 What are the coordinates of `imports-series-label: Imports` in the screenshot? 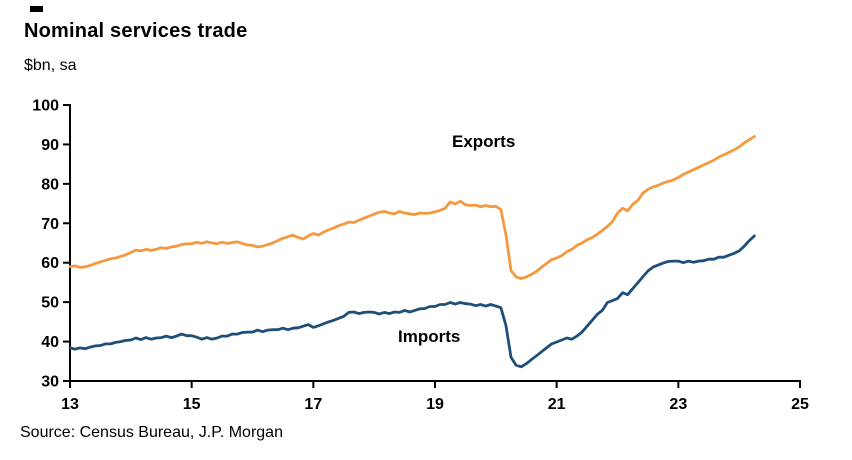 It's located at (429, 336).